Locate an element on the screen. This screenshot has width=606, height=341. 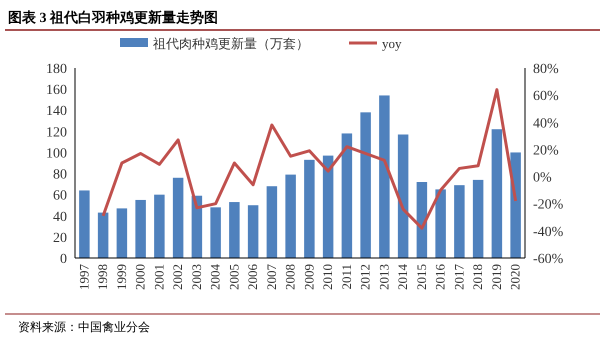
x-tick-label: 1999 is located at coordinates (121, 277).